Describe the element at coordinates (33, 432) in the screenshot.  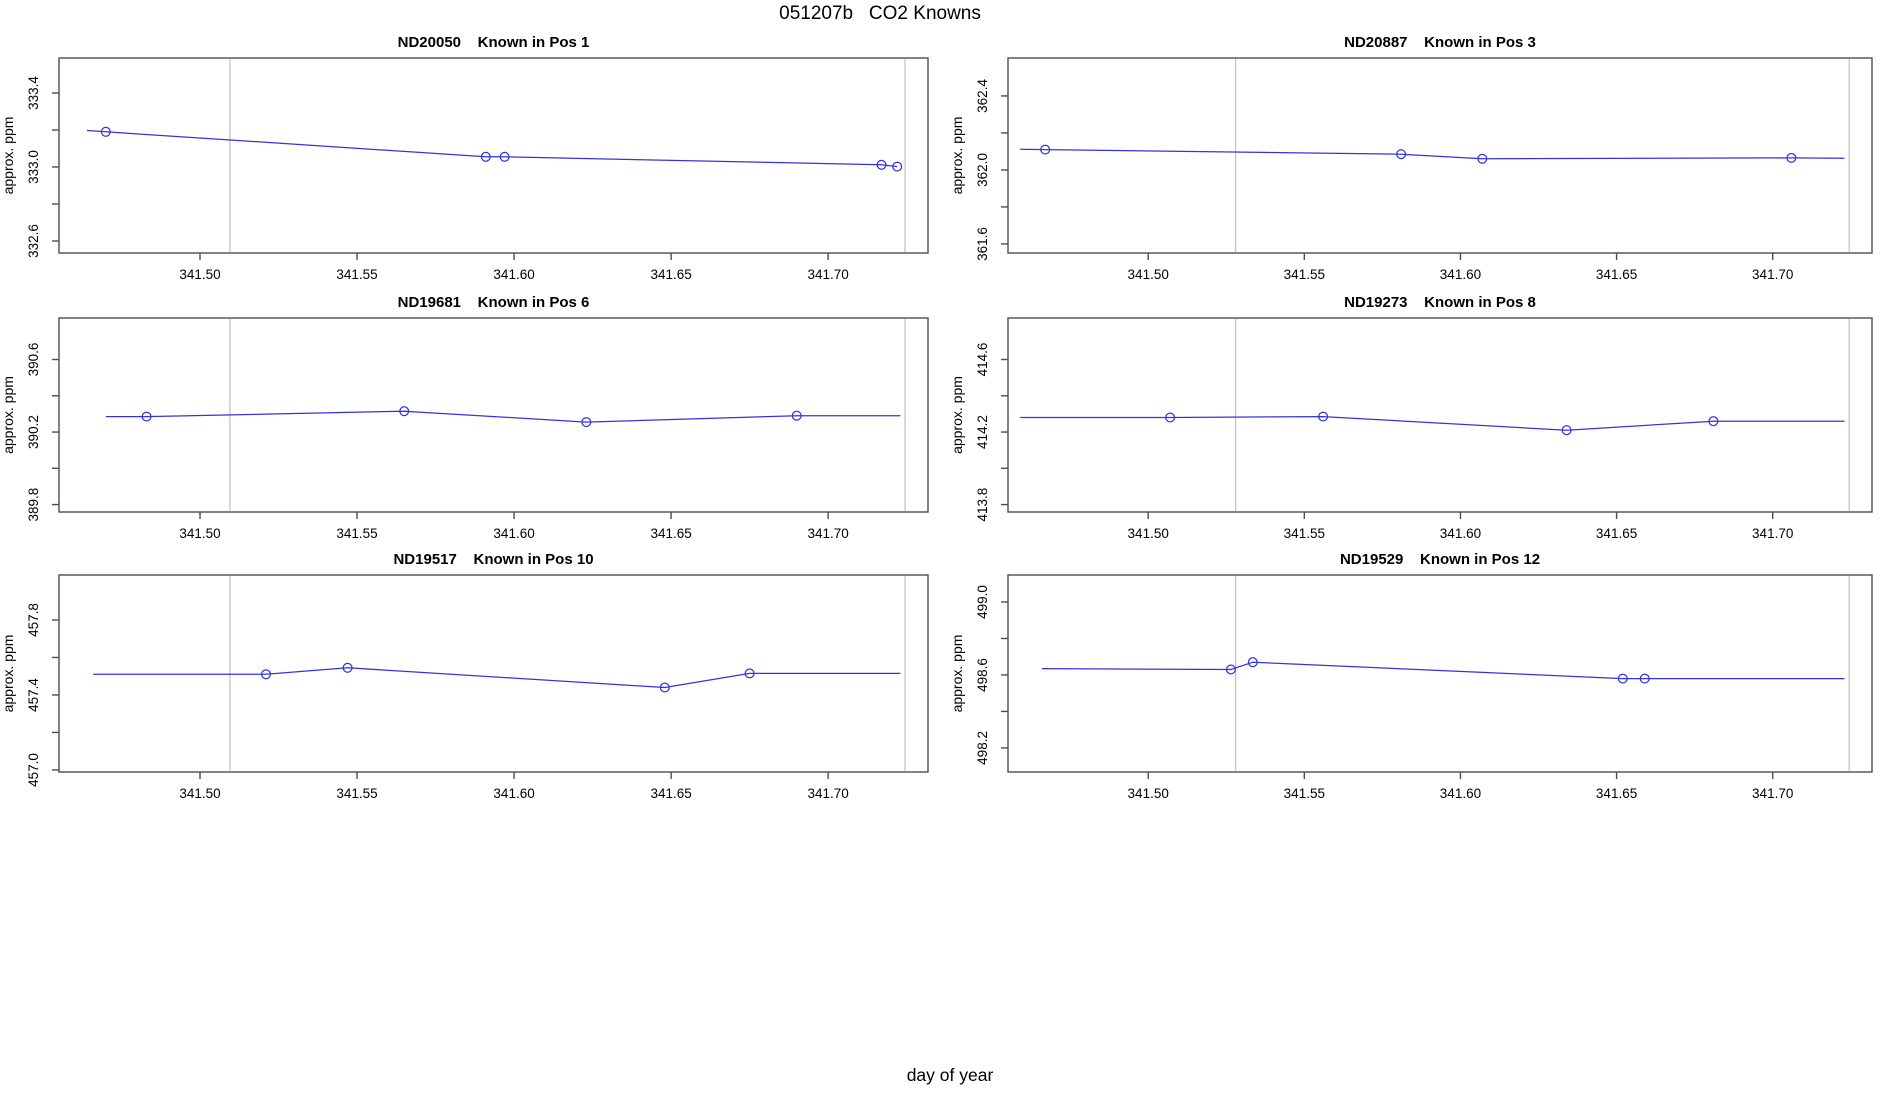
I see `y-tick-label: 390.2` at that location.